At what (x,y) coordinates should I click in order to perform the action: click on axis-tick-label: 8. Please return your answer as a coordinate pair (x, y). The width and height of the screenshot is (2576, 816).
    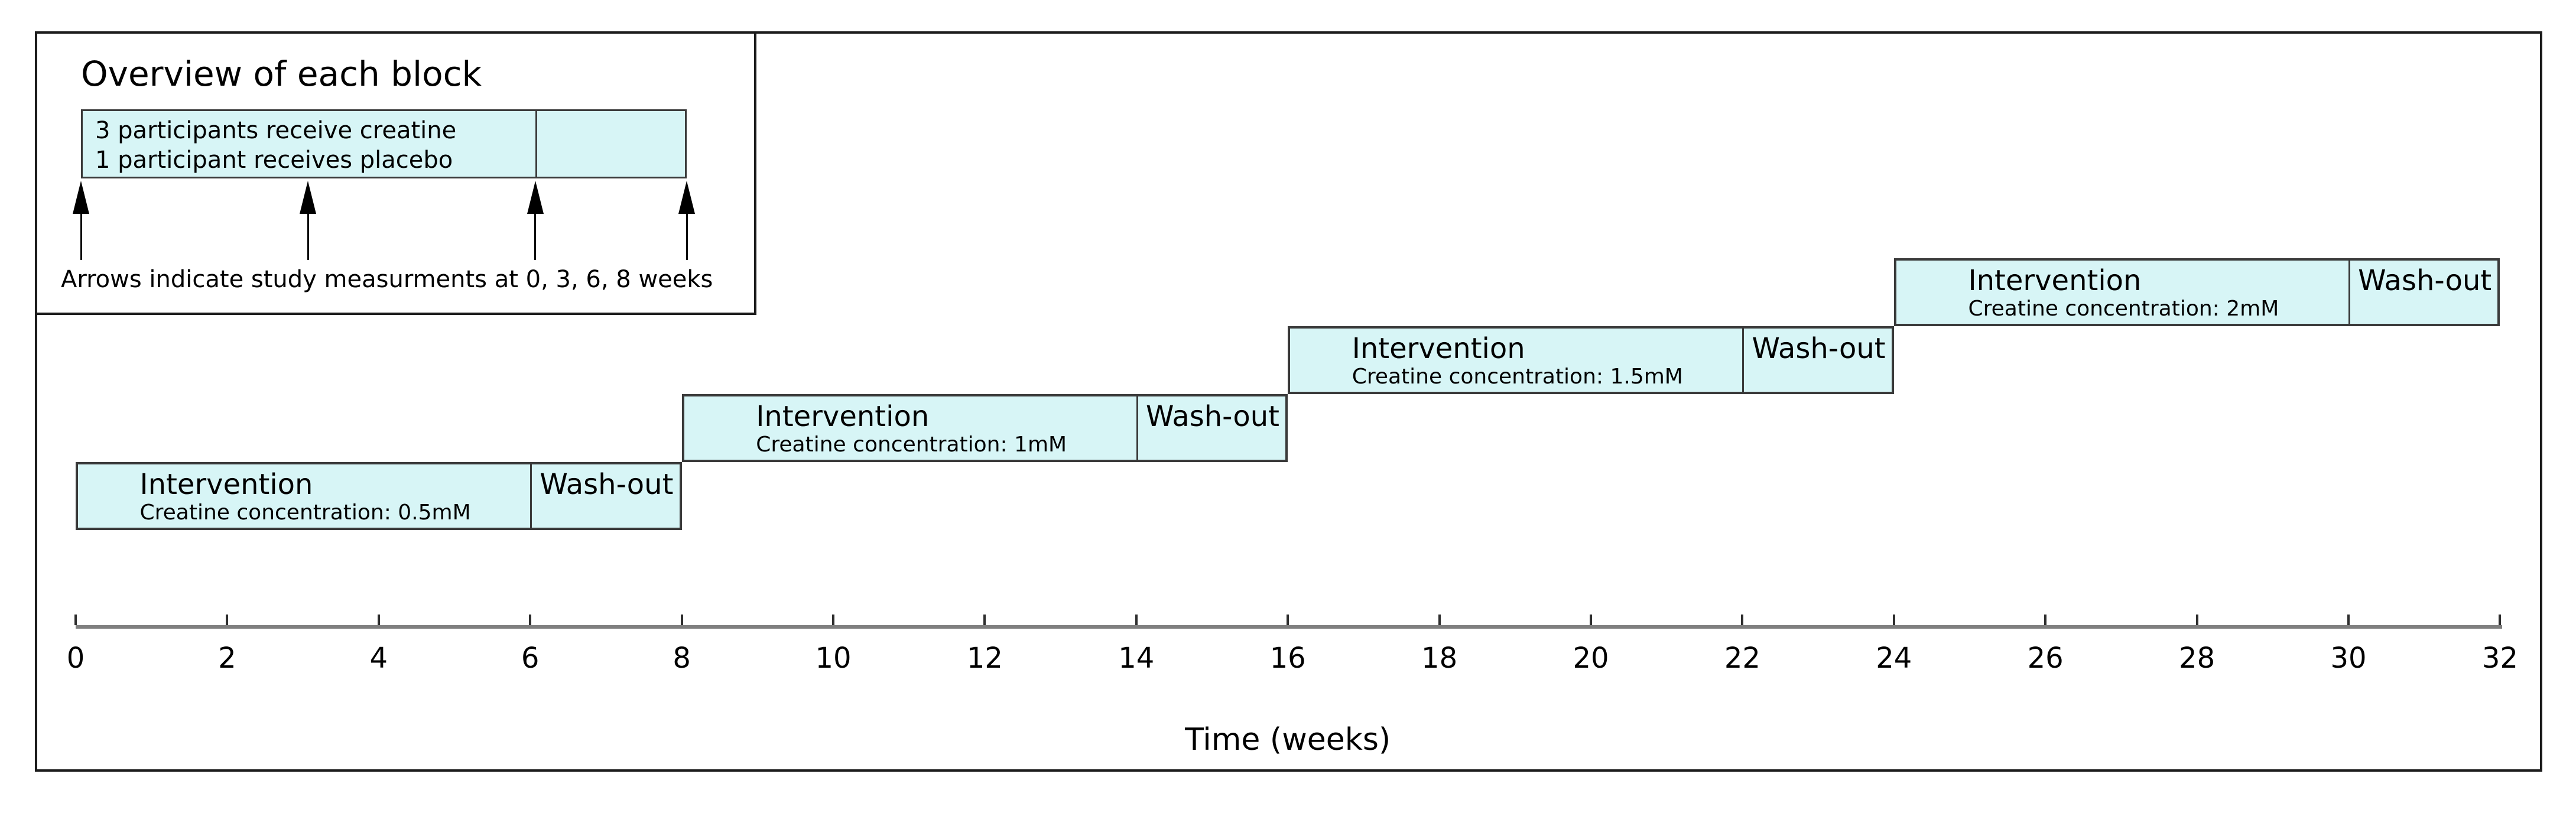
    Looking at the image, I should click on (682, 658).